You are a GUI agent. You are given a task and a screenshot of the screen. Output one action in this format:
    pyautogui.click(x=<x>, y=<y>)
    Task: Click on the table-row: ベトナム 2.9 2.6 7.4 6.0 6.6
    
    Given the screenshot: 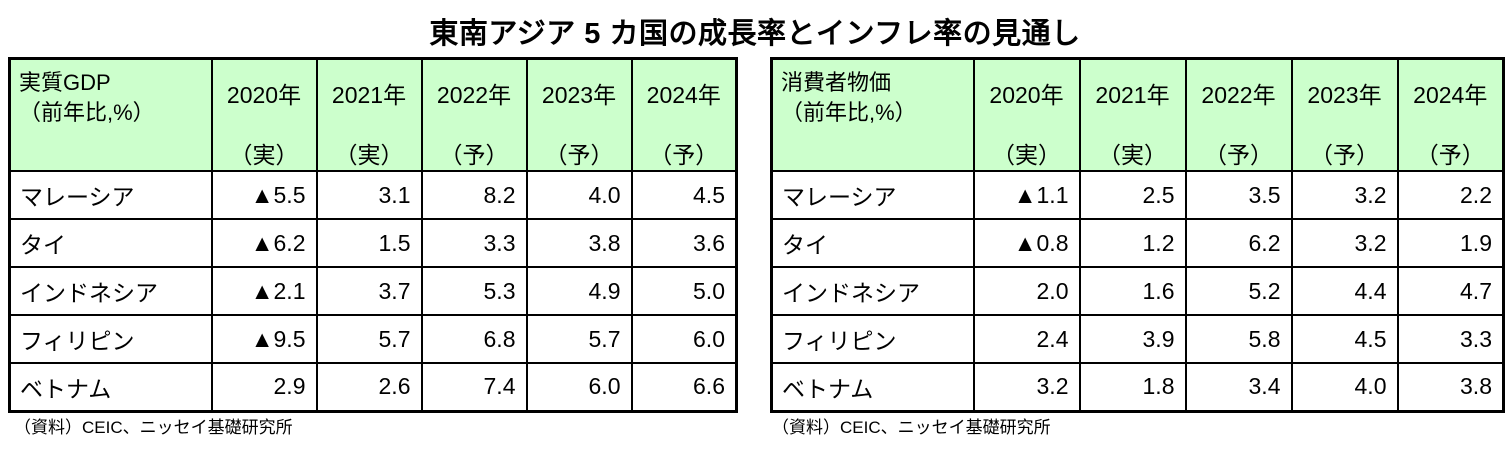 What is the action you would take?
    pyautogui.click(x=373, y=387)
    